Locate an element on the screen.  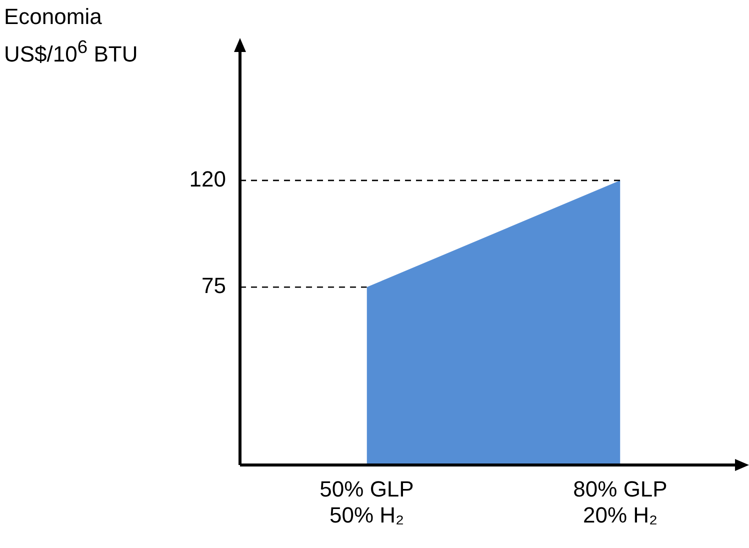
x-tick-label: 80% GLP 20% H₂ is located at coordinates (620, 502).